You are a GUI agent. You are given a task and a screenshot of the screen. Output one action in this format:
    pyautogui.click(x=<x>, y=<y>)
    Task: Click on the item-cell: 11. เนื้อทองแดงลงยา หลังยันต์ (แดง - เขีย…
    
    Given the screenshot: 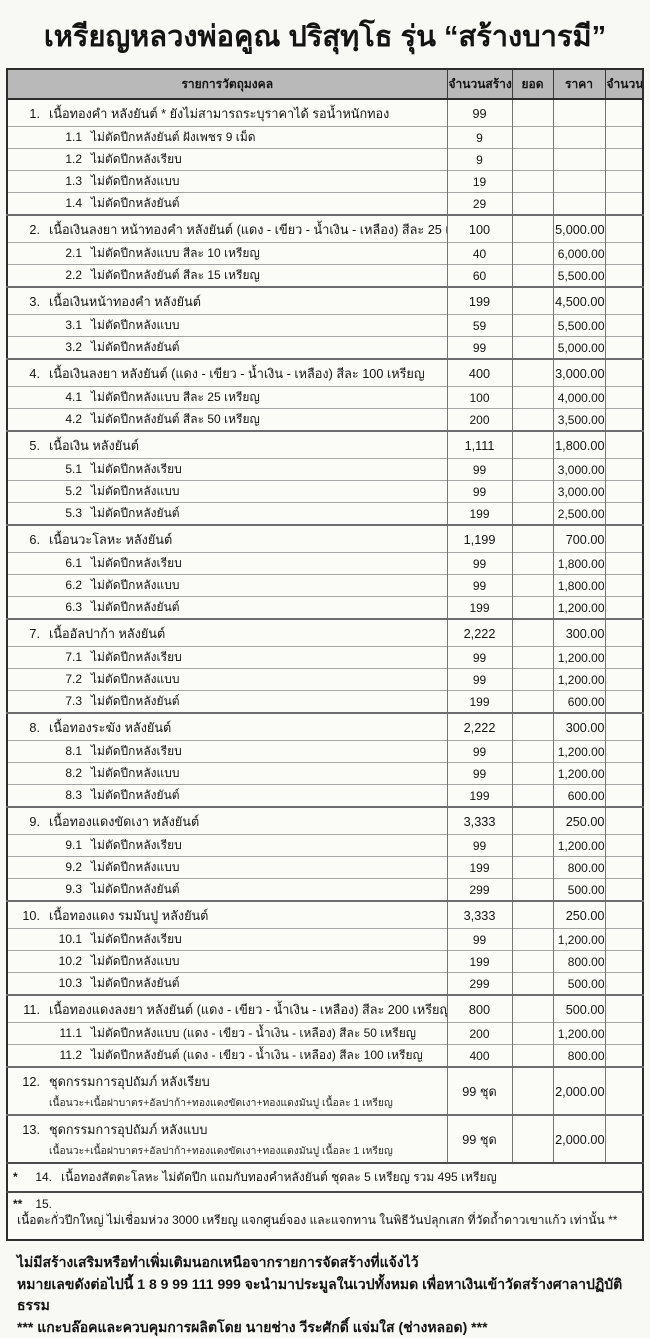 What is the action you would take?
    pyautogui.click(x=227, y=1009)
    